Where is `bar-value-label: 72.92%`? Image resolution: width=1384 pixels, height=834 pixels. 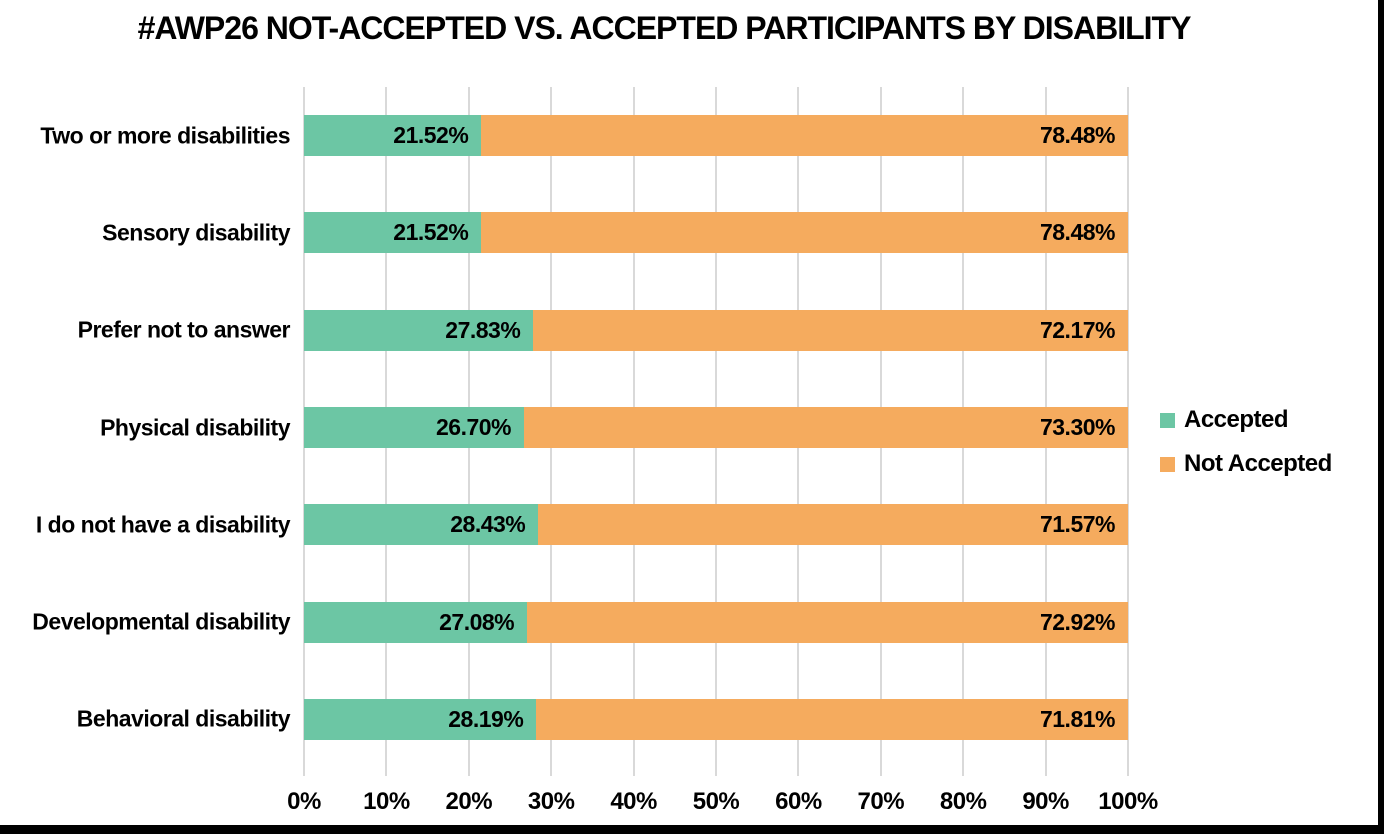 bar-value-label: 72.92% is located at coordinates (1077, 621).